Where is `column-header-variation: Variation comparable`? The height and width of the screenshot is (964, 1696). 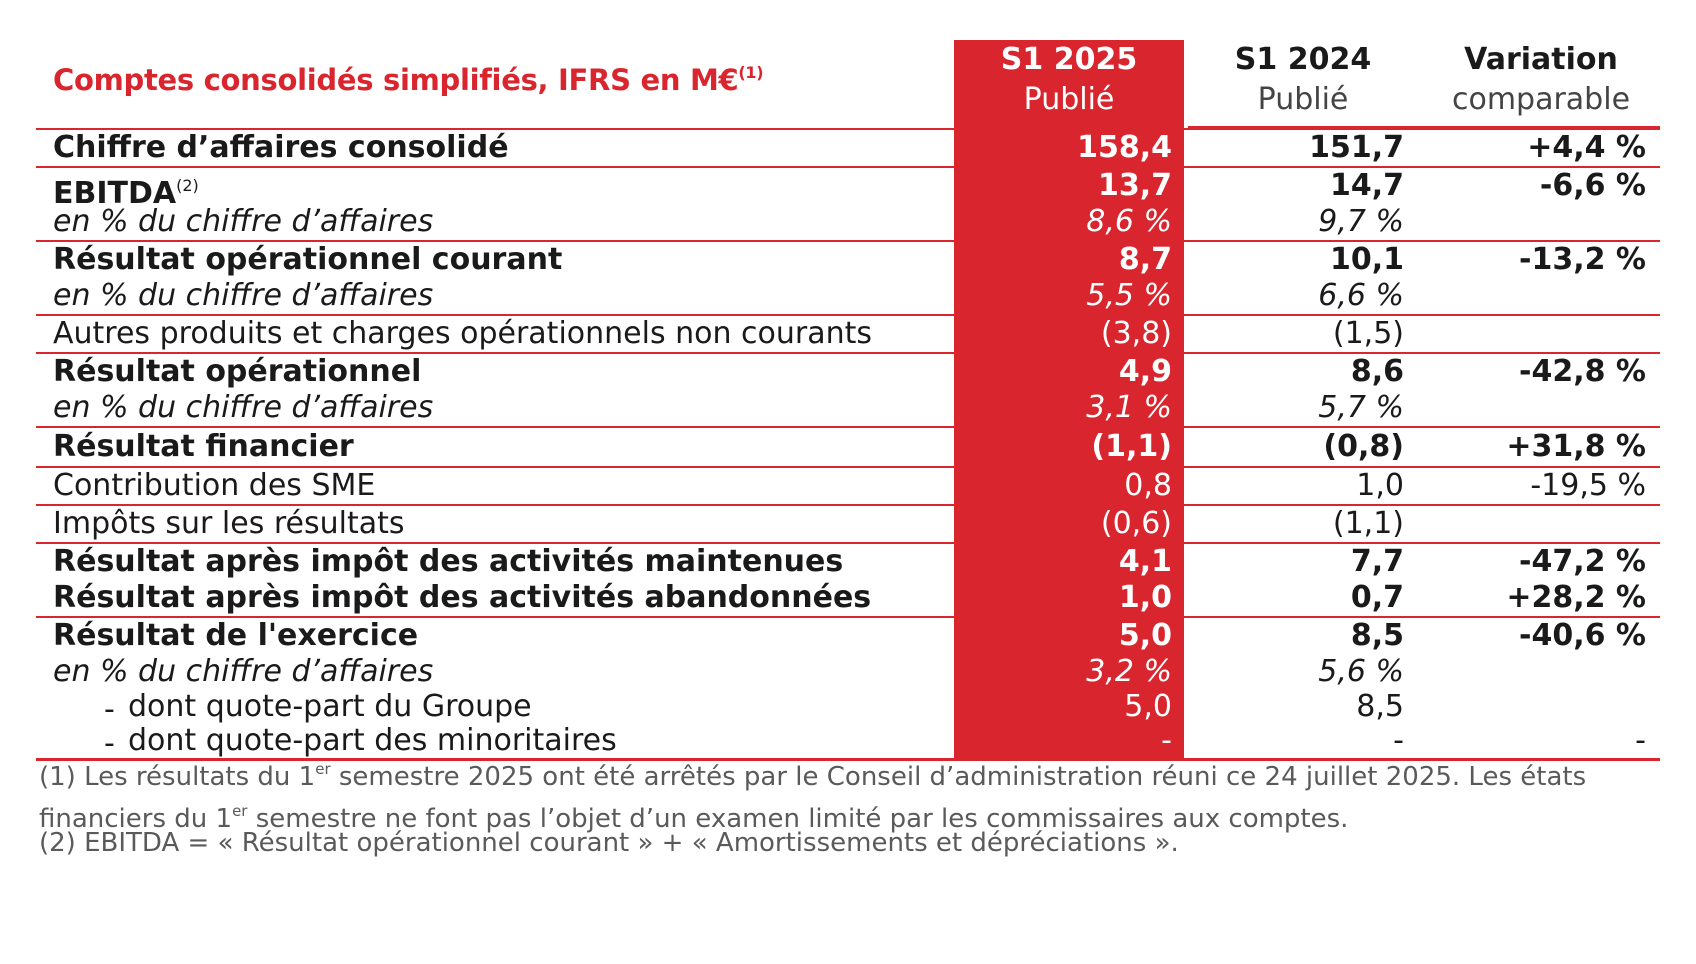
column-header-variation: Variation comparable is located at coordinates (1541, 84).